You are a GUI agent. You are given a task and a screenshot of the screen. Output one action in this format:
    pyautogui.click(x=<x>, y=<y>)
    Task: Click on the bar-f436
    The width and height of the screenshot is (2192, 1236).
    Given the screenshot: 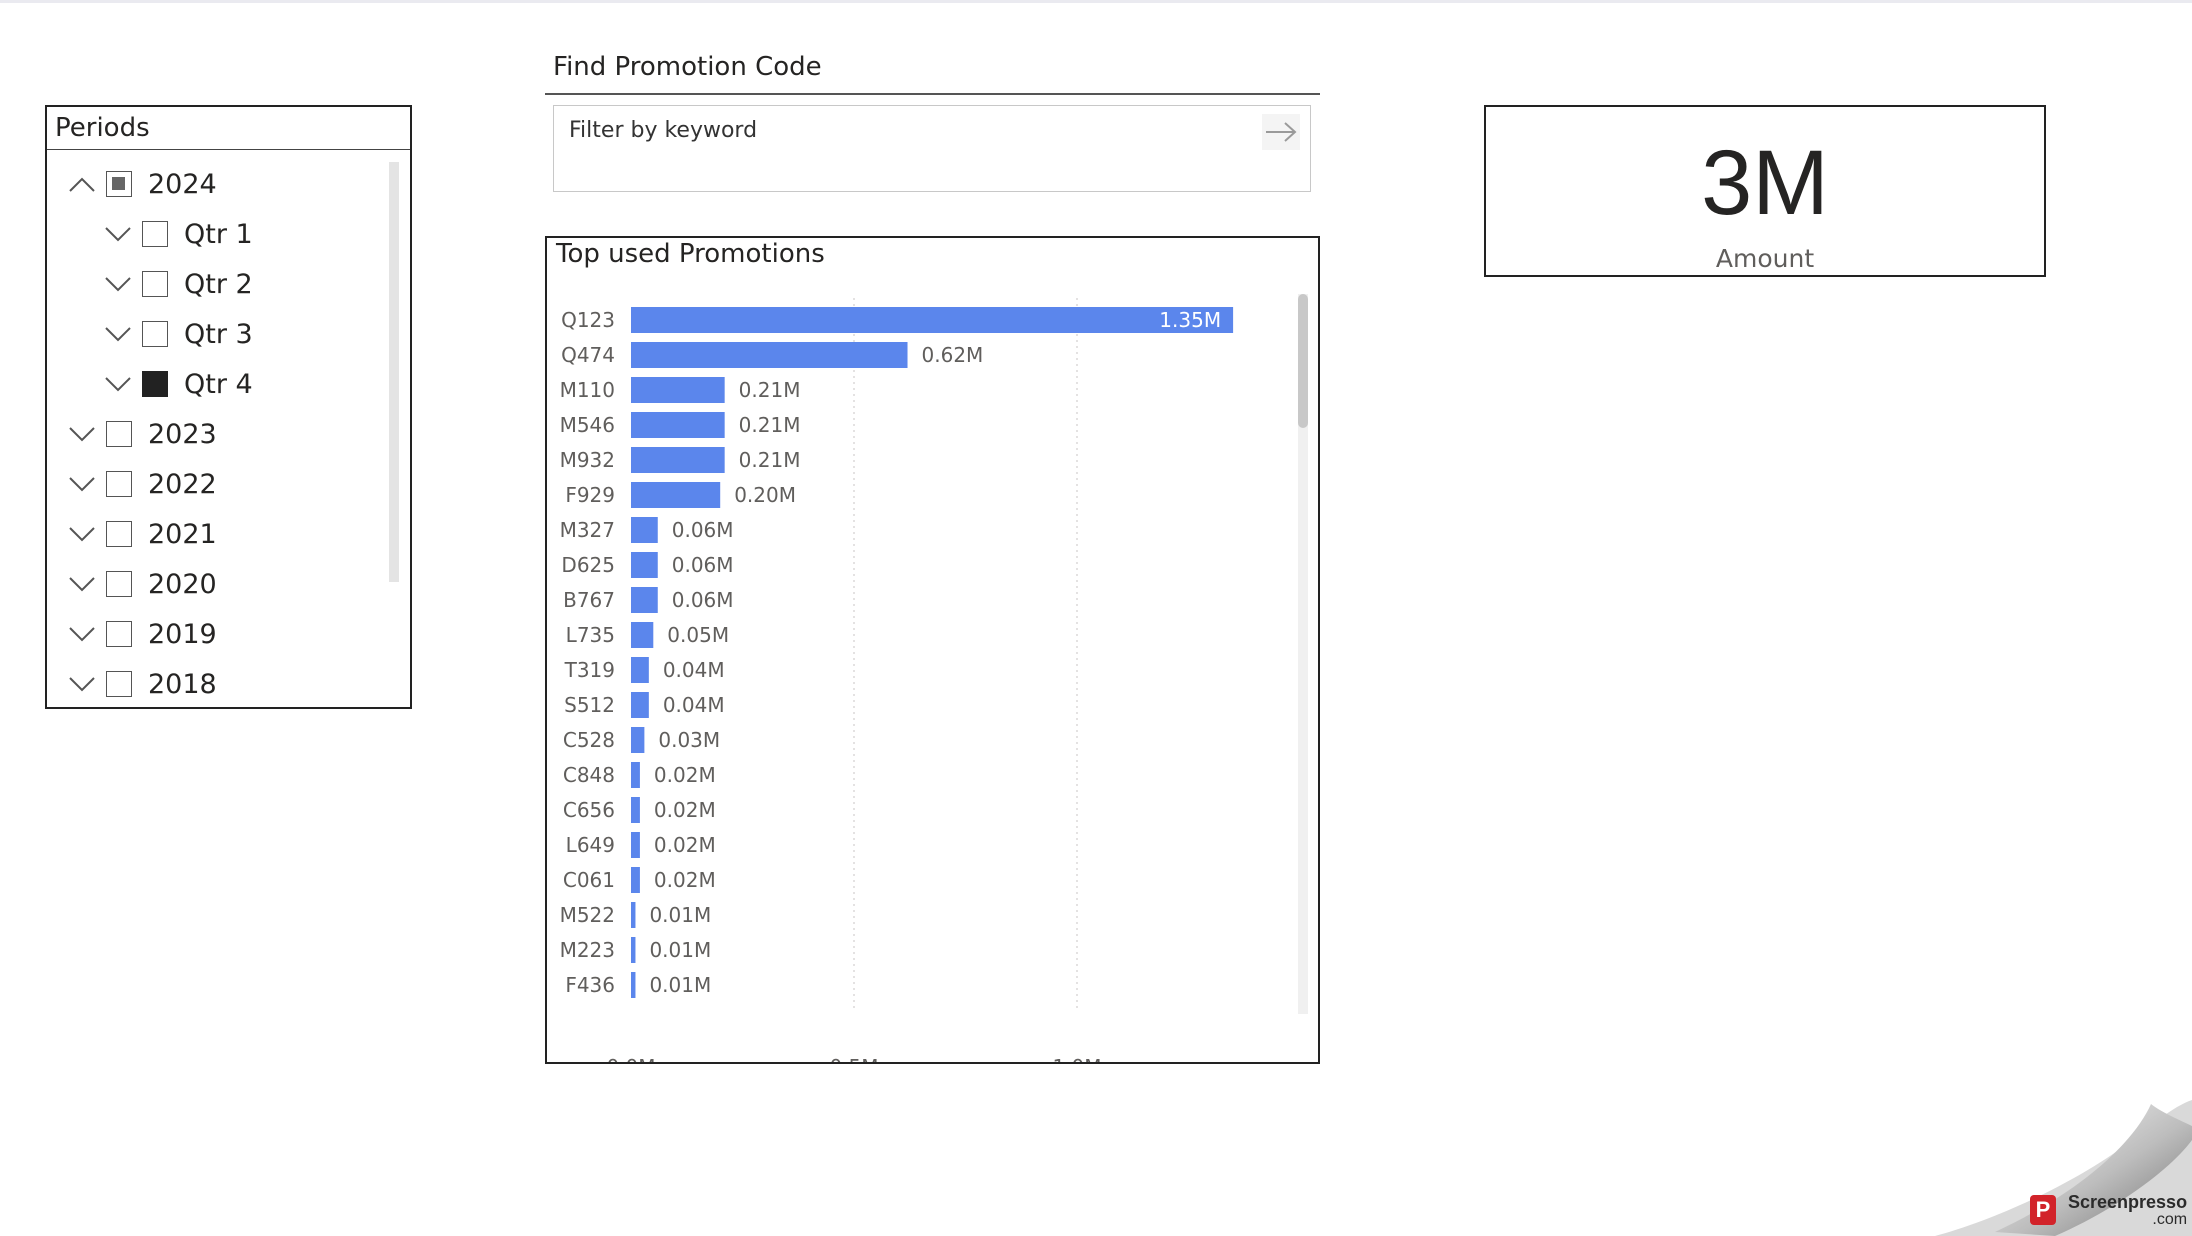 What is the action you would take?
    pyautogui.click(x=633, y=985)
    